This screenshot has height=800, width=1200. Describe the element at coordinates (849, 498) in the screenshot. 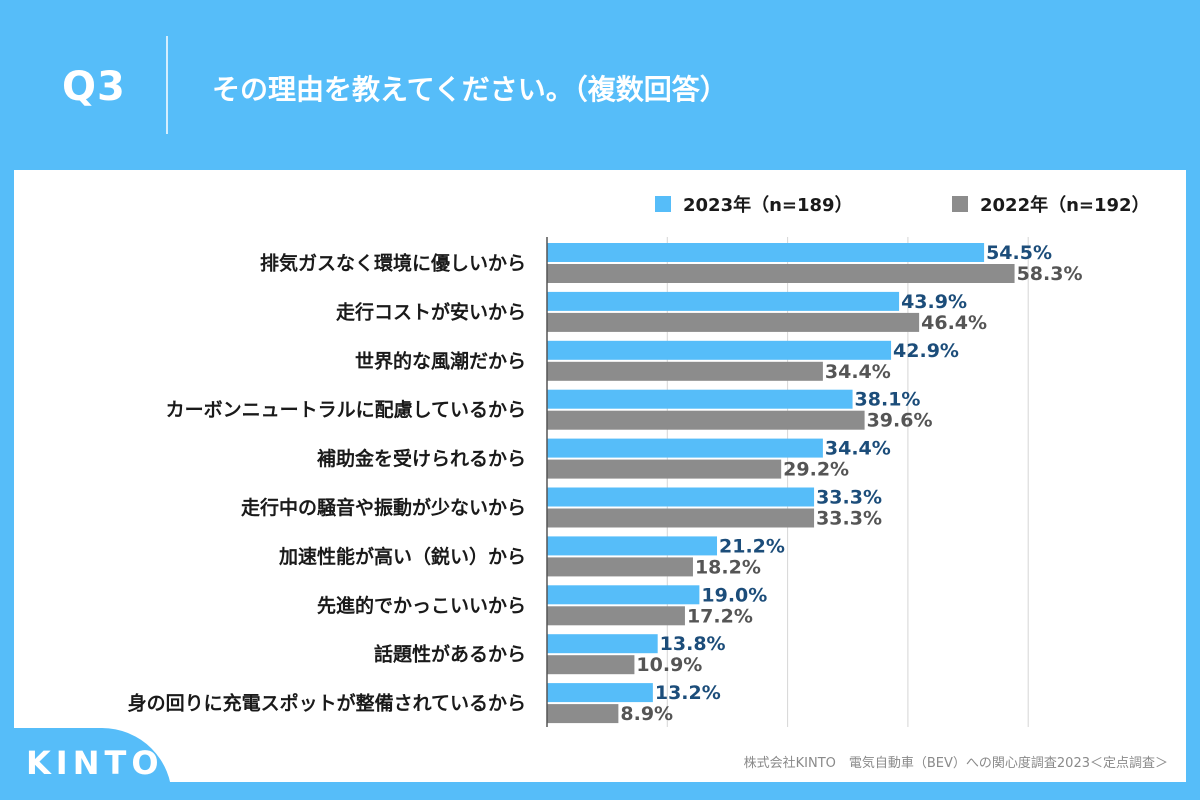

I see `data-label-2023: 33.3%` at that location.